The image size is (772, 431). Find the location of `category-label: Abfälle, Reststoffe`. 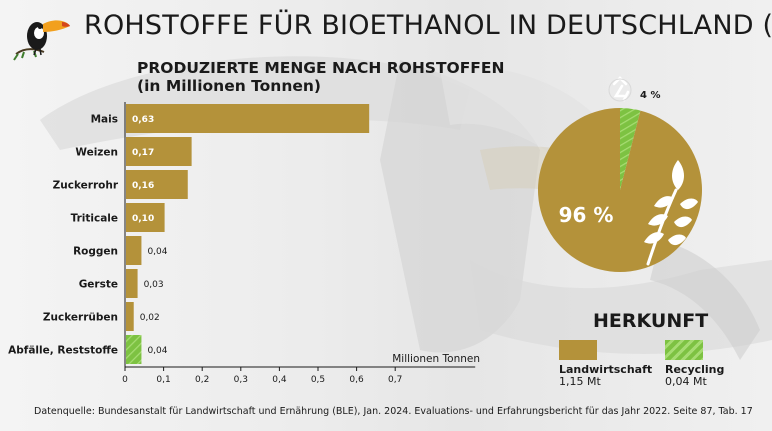

category-label: Abfälle, Reststoffe is located at coordinates (63, 351).